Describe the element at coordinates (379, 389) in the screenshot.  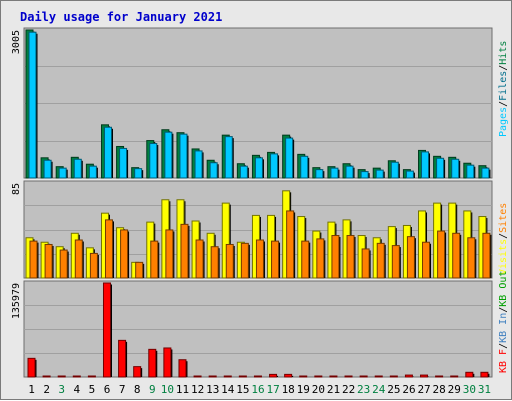
I see `x-tick-label: 24` at that location.